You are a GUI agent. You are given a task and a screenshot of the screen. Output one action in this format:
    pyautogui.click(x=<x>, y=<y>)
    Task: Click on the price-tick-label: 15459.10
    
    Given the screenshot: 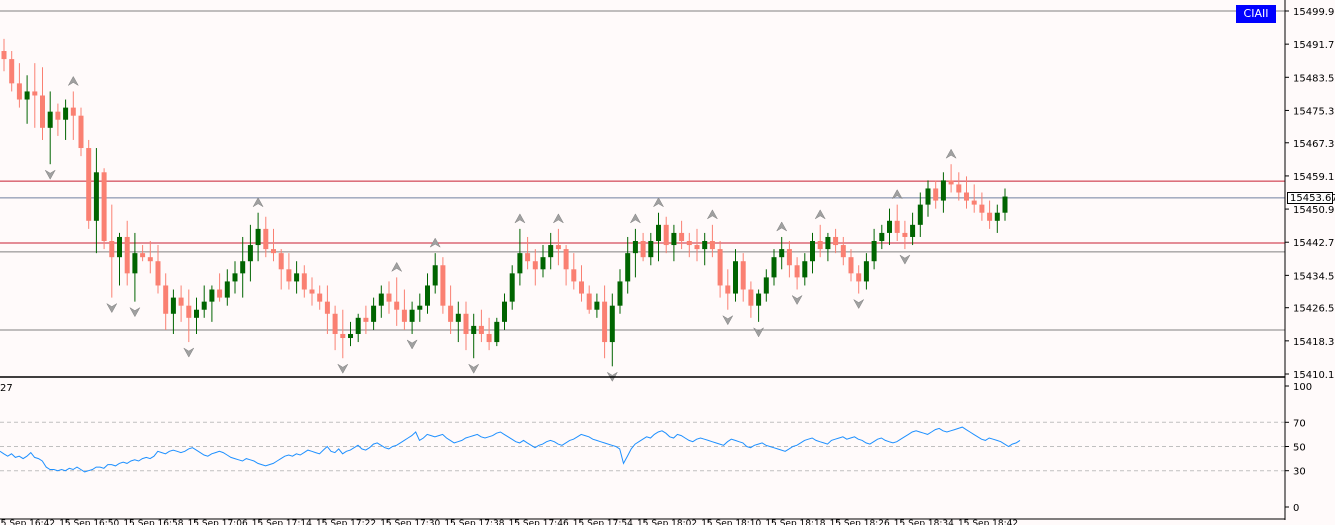 What is the action you would take?
    pyautogui.click(x=1314, y=177)
    